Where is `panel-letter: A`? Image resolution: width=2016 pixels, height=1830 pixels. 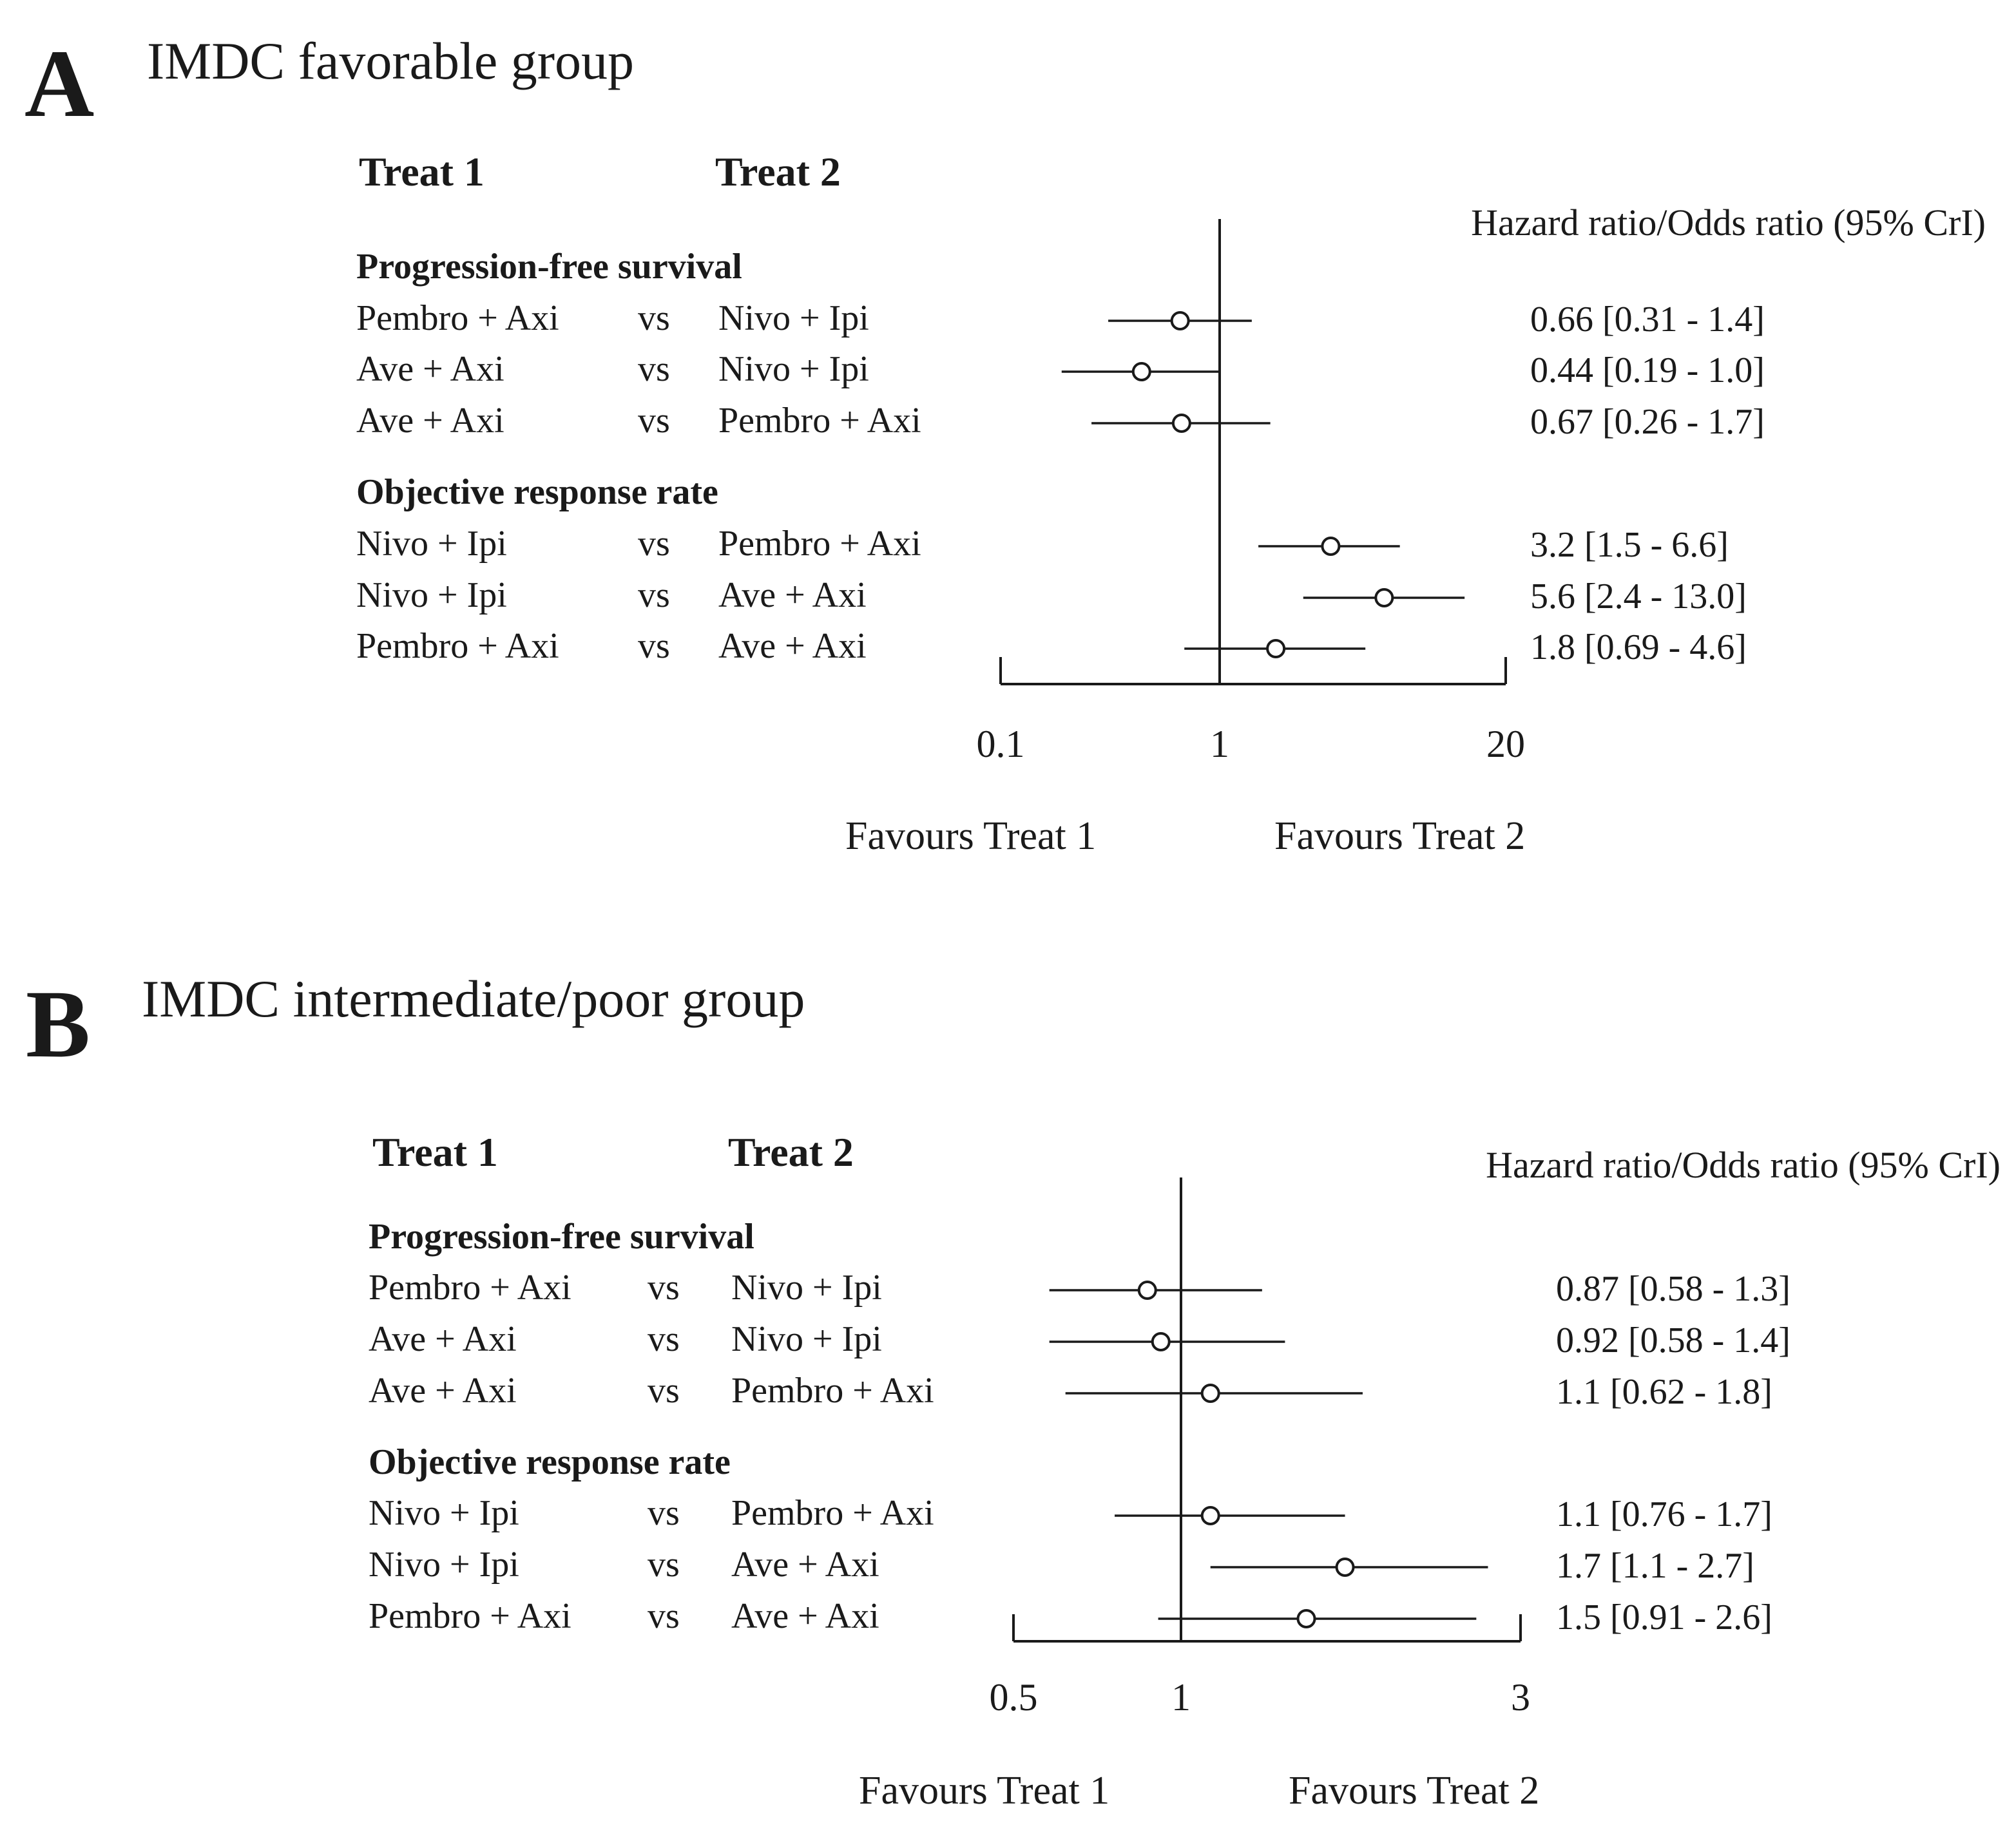 panel-letter: A is located at coordinates (59, 83).